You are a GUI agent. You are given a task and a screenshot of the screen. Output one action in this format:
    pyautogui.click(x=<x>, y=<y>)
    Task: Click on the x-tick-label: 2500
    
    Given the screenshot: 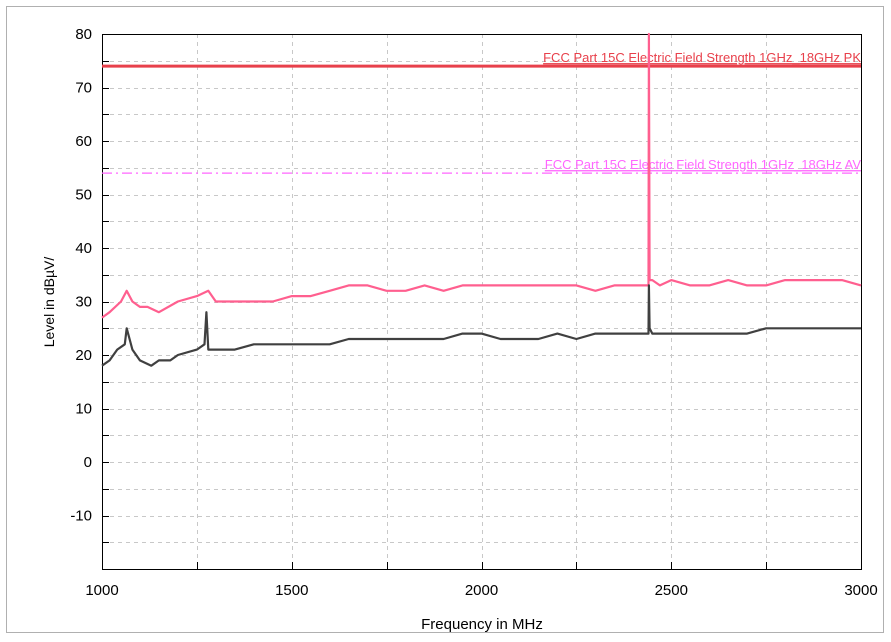 What is the action you would take?
    pyautogui.click(x=671, y=590)
    